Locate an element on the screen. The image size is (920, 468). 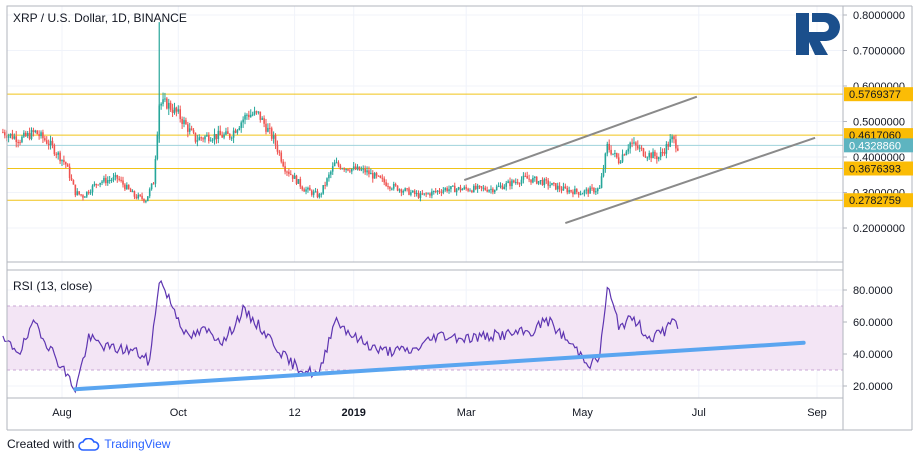
footer: Created with TradingView is located at coordinates (88, 444).